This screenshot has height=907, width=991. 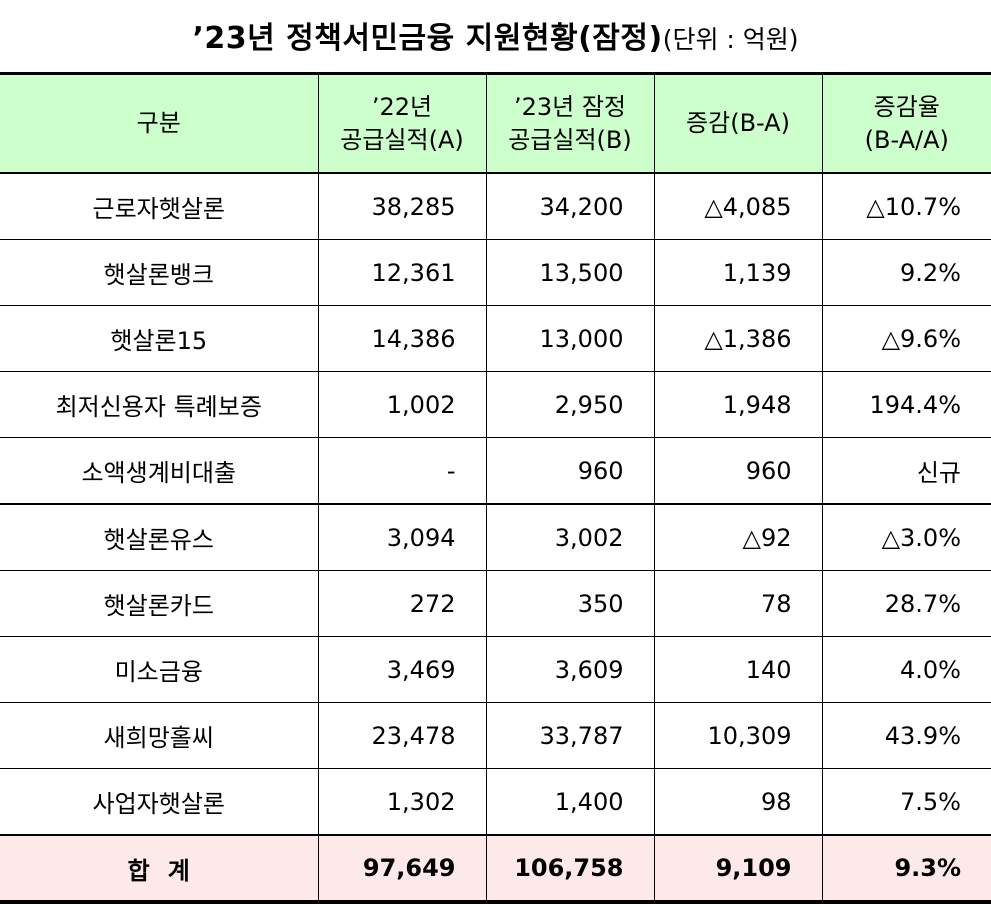 I want to click on value-change: 78, so click(x=738, y=603).